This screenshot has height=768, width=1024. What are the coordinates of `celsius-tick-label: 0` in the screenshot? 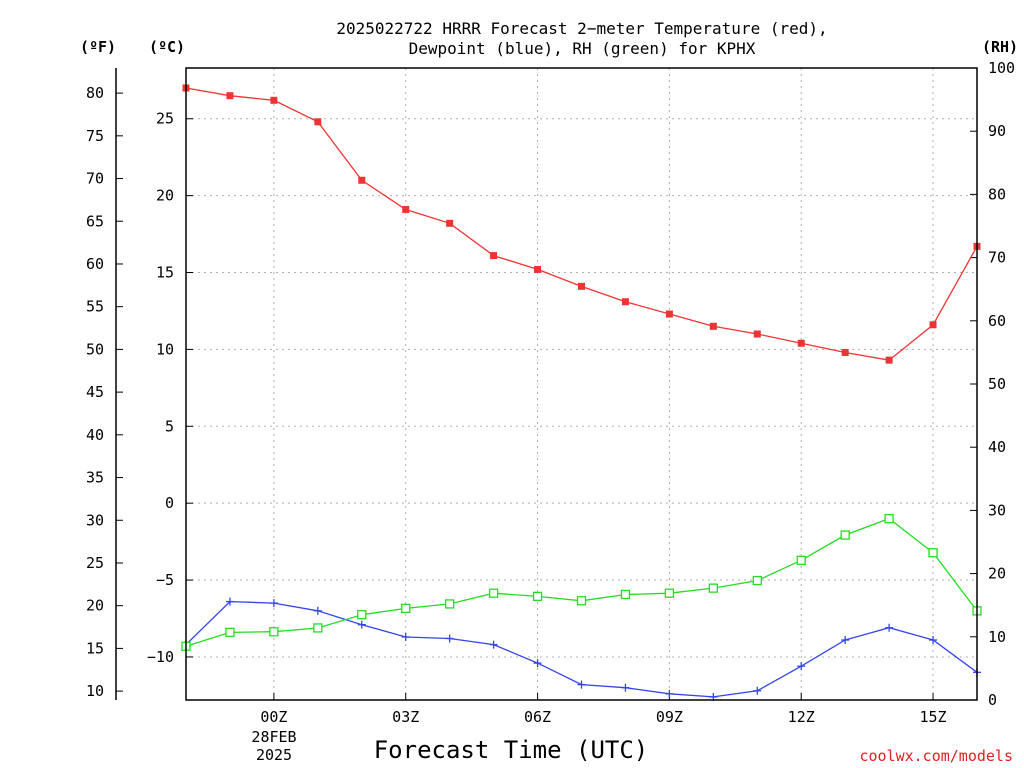 It's located at (169, 503).